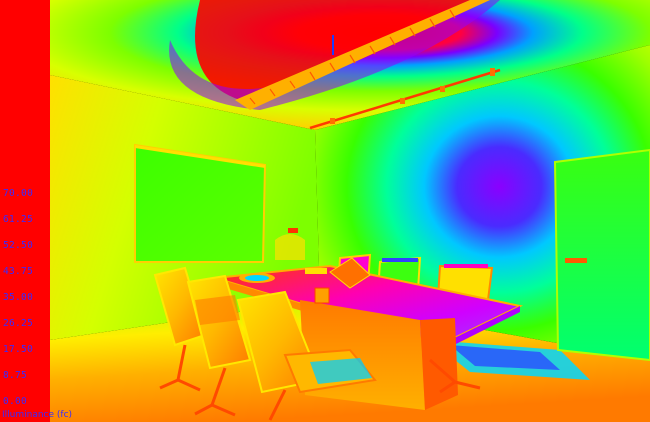 The height and width of the screenshot is (422, 650). Describe the element at coordinates (601, 255) in the screenshot. I see `door` at that location.